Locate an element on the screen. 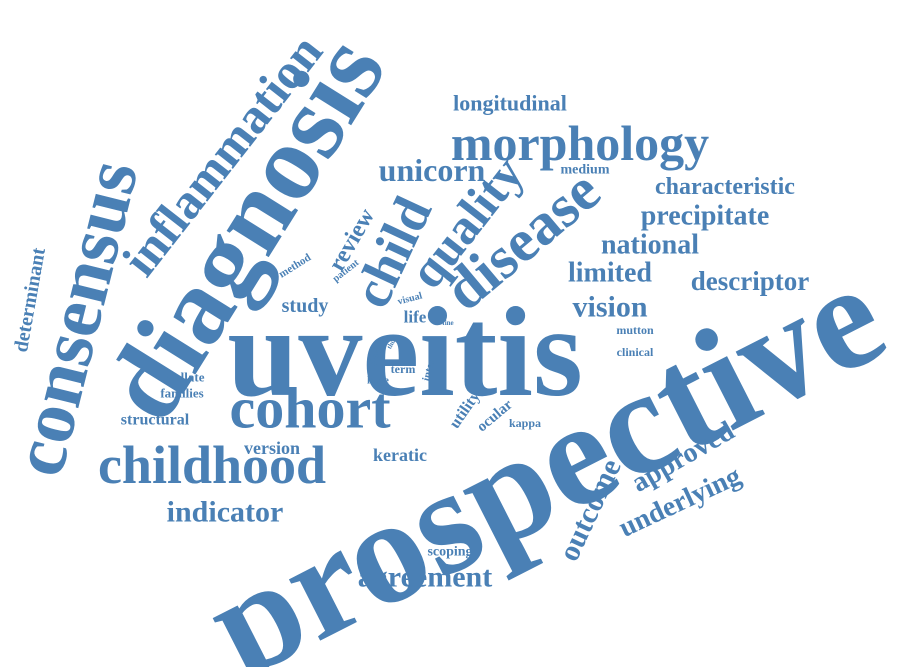  word: structural is located at coordinates (155, 420).